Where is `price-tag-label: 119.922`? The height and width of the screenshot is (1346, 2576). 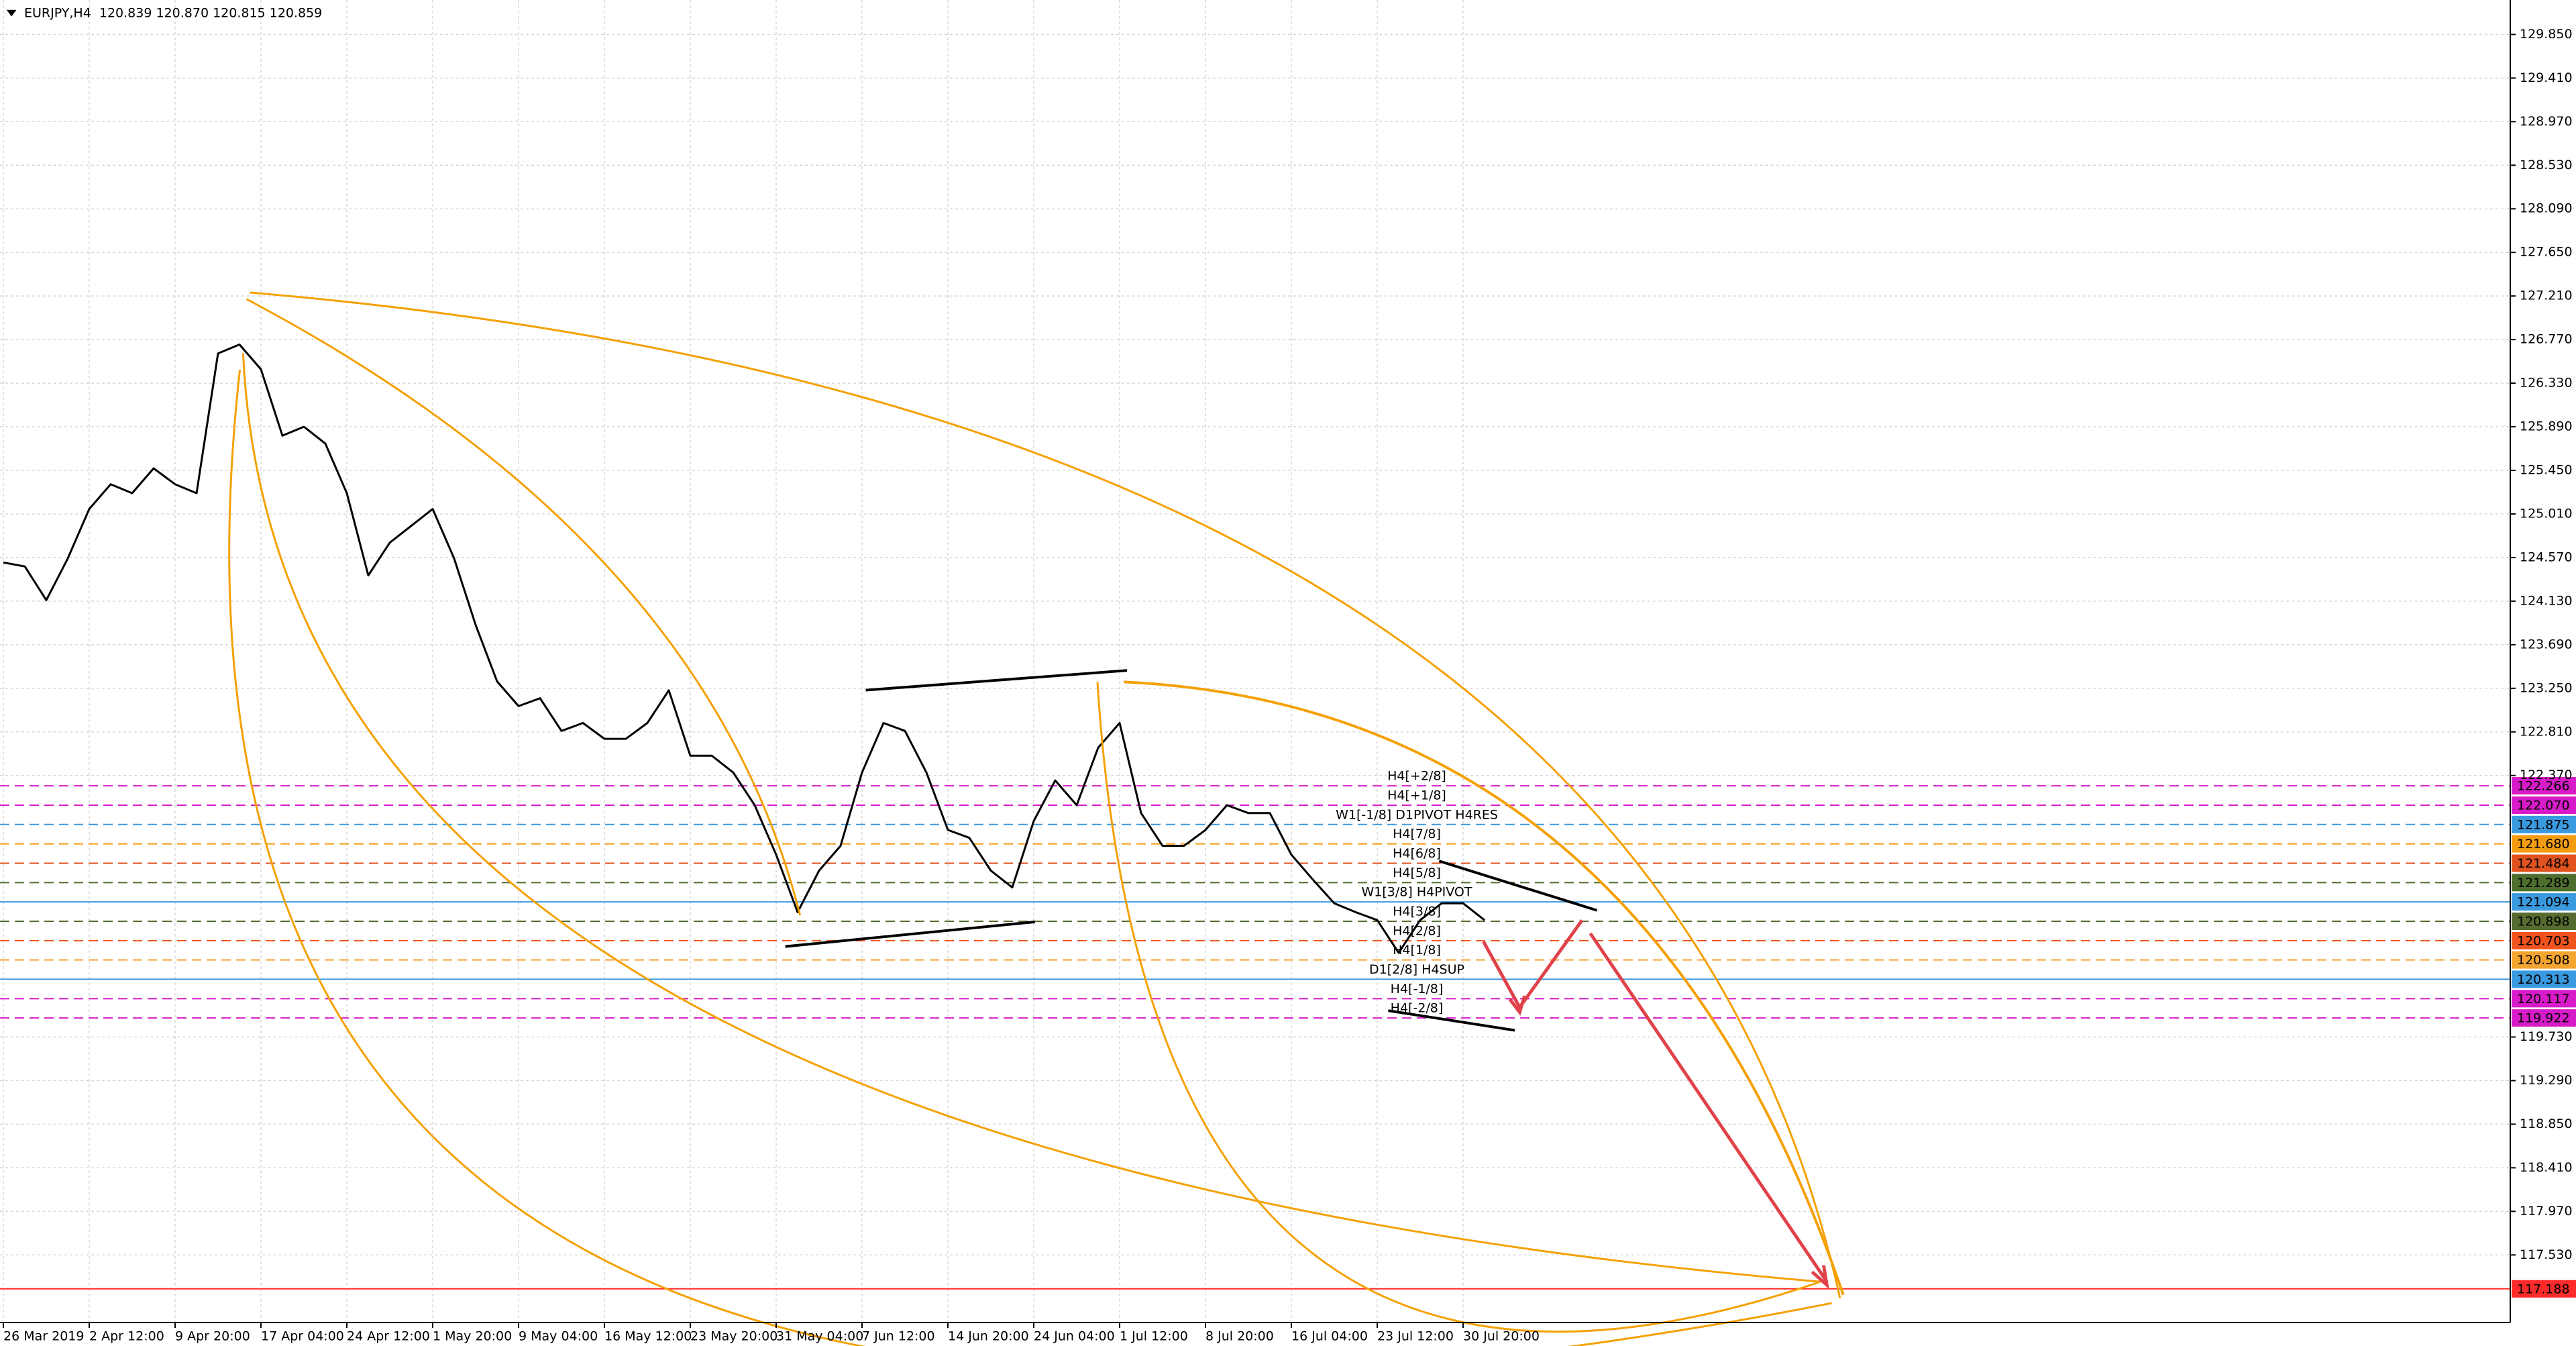 price-tag-label: 119.922 is located at coordinates (2543, 1019).